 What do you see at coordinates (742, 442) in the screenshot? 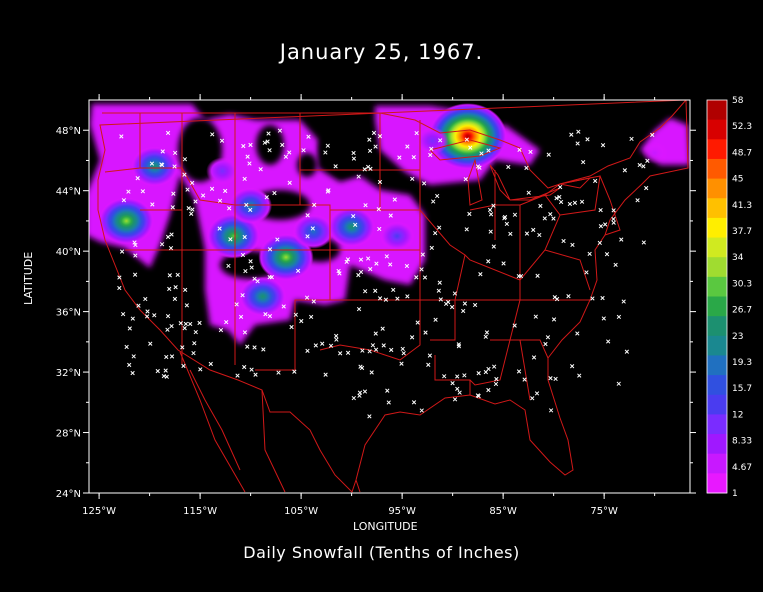
I see `colorbar-label: 8.33` at bounding box center [742, 442].